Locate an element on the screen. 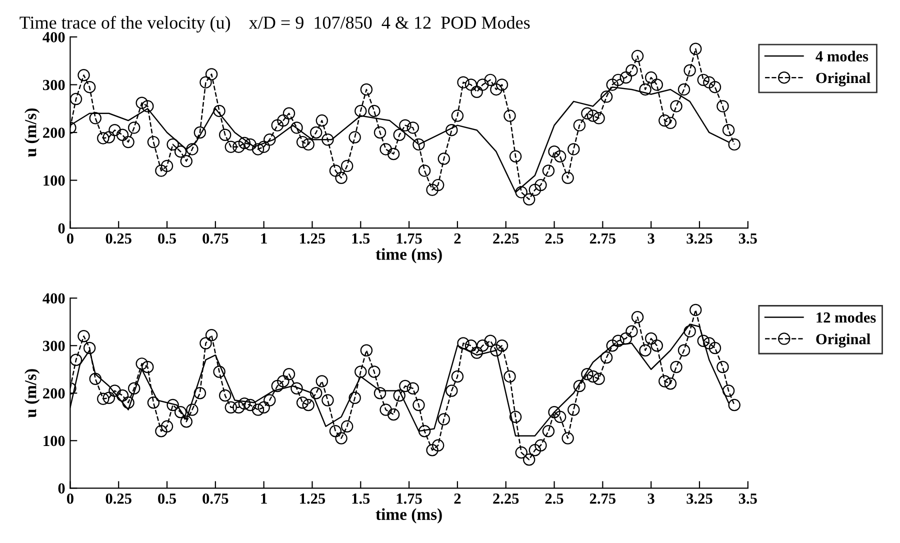 The width and height of the screenshot is (900, 543). legend-label: 4 modes is located at coordinates (842, 56).